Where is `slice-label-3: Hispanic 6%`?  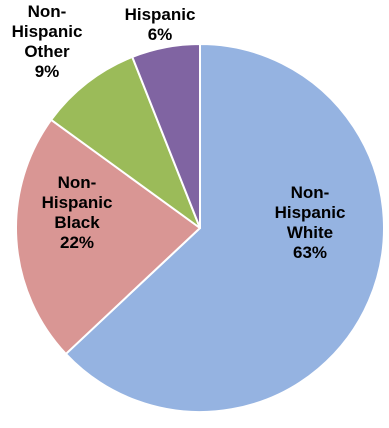 slice-label-3: Hispanic 6% is located at coordinates (160, 24).